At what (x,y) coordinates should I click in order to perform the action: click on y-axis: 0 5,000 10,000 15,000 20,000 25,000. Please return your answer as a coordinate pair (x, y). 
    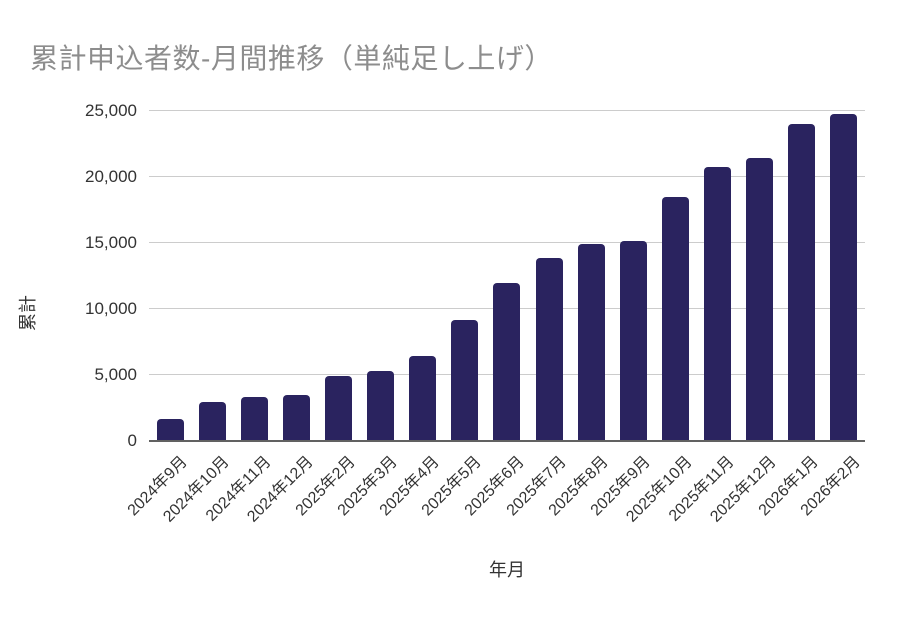
    Looking at the image, I should click on (68, 275).